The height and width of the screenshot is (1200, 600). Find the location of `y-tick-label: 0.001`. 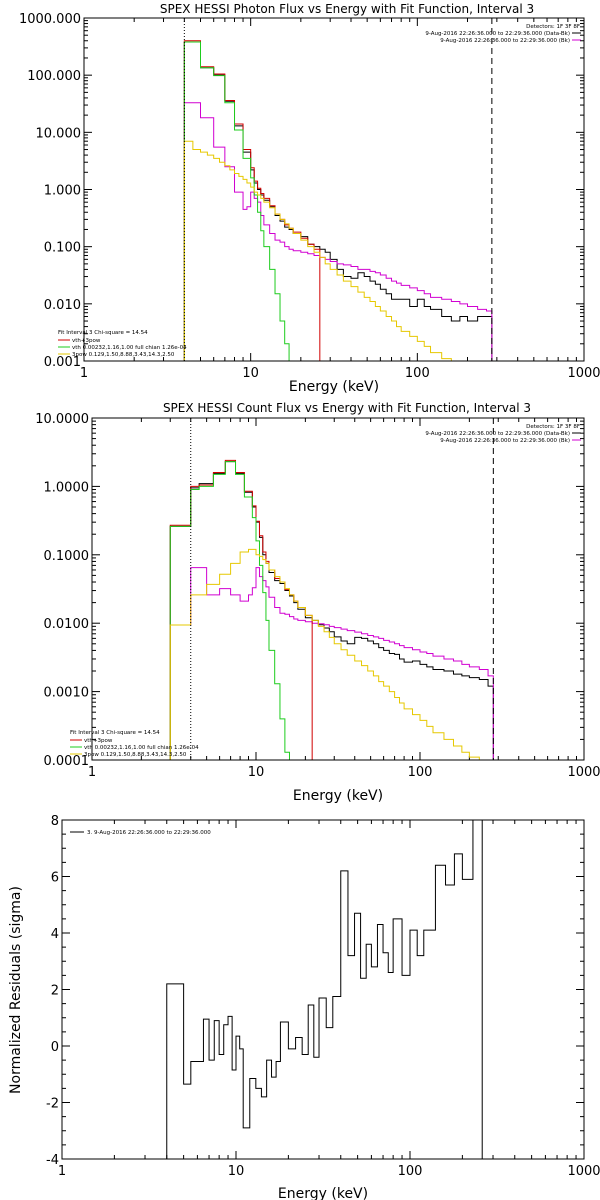

y-tick-label: 0.001 is located at coordinates (62, 362).